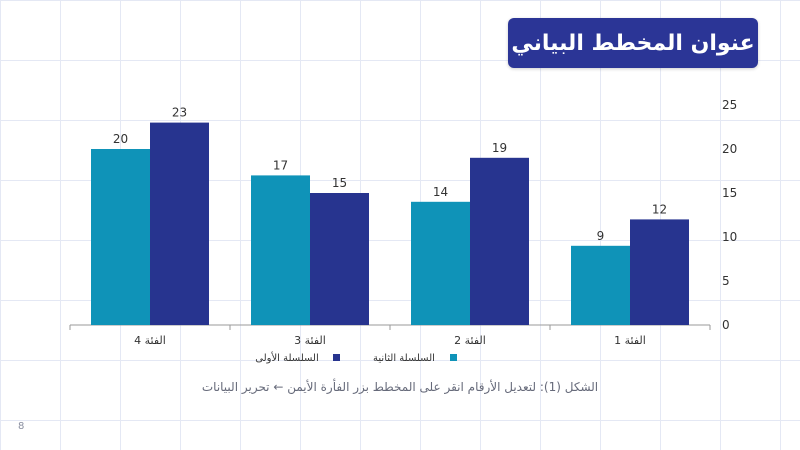 This screenshot has width=800, height=450. I want to click on y-tick-label: 10, so click(729, 237).